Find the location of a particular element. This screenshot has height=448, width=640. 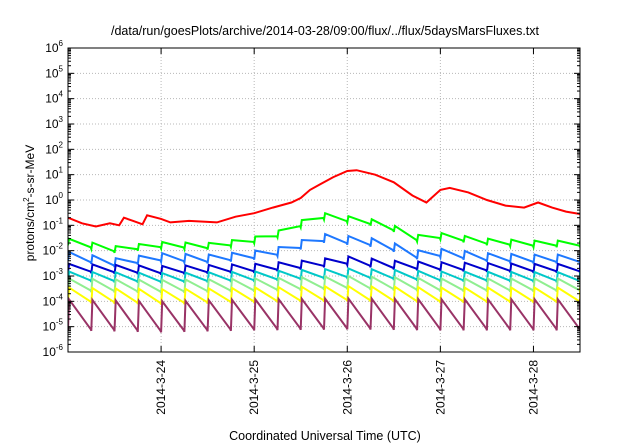

y-tick-label: 10³ is located at coordinates (54, 123).